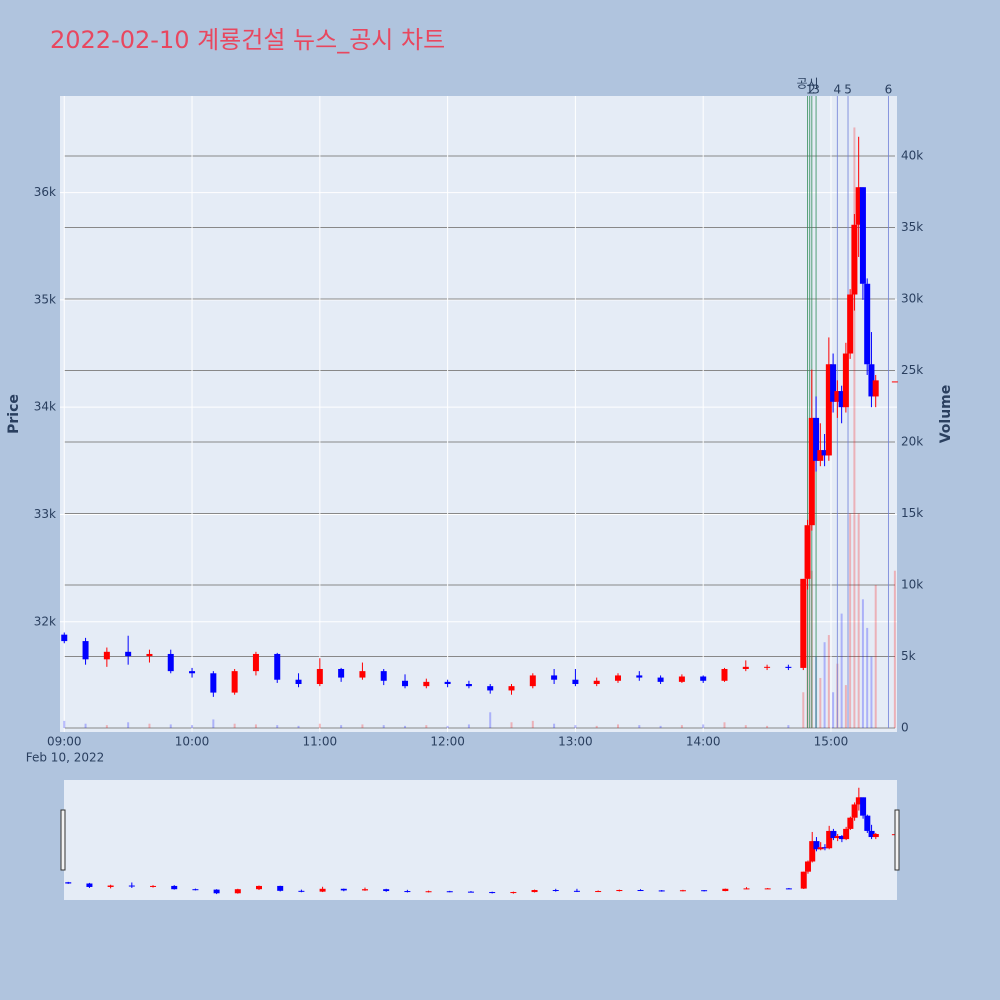 The height and width of the screenshot is (1000, 1000). I want to click on y2-tick-label: 20k, so click(912, 442).